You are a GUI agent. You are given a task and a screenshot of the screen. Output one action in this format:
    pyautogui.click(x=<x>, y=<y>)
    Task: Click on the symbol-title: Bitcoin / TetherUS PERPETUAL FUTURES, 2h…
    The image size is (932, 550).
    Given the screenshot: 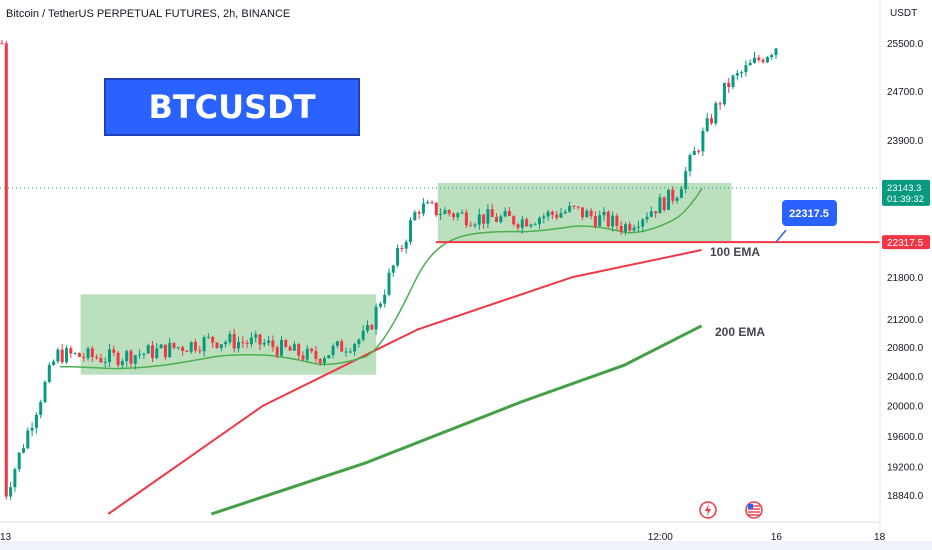 What is the action you would take?
    pyautogui.click(x=148, y=14)
    